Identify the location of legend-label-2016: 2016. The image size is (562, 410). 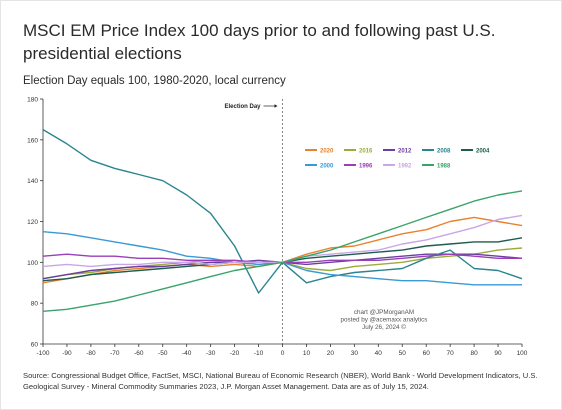
(366, 151).